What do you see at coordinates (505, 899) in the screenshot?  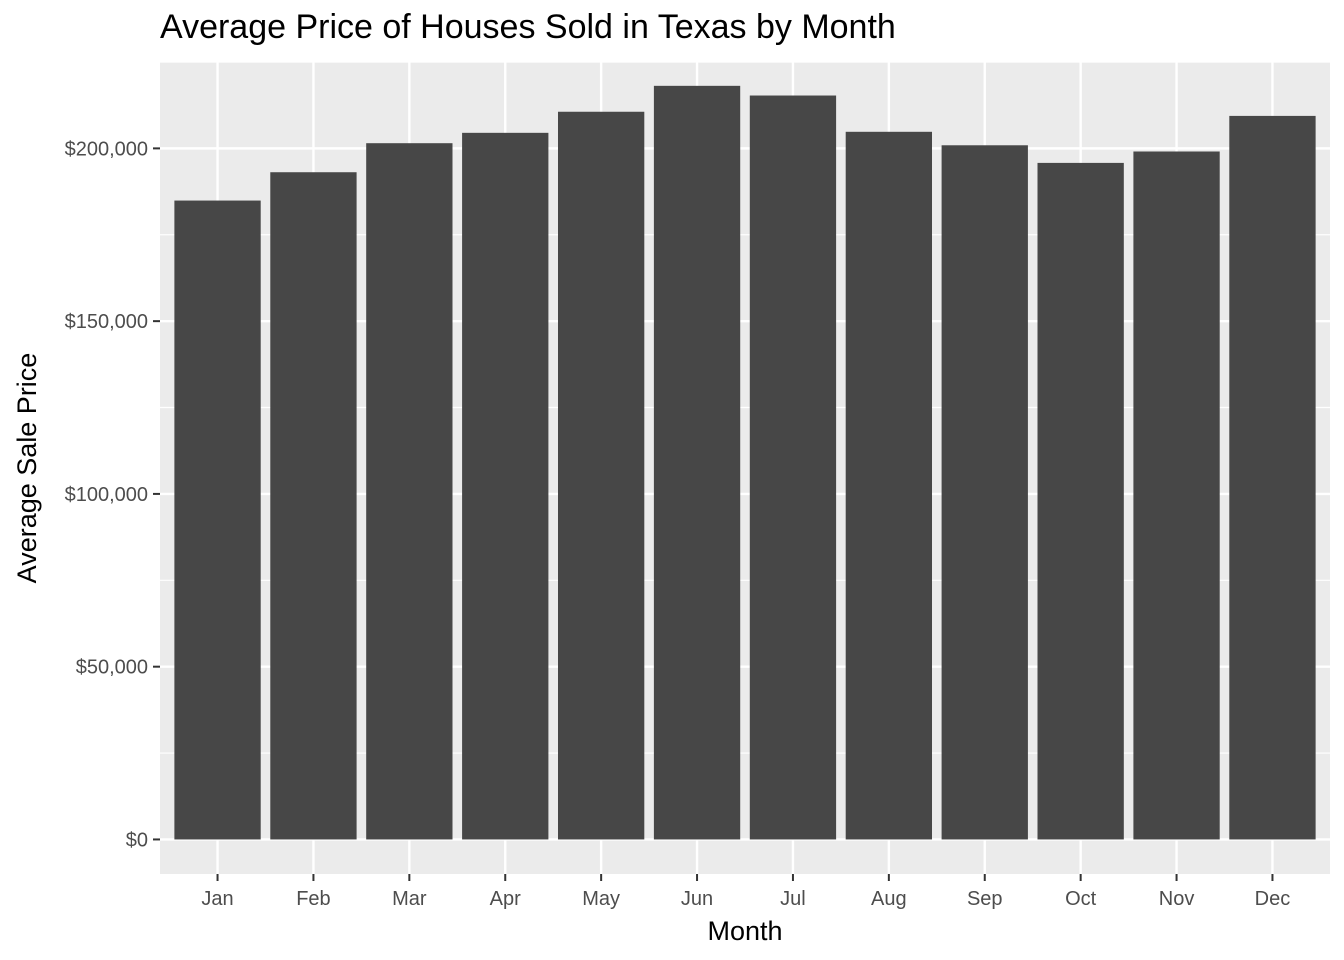 I see `x-tick-label: Apr` at bounding box center [505, 899].